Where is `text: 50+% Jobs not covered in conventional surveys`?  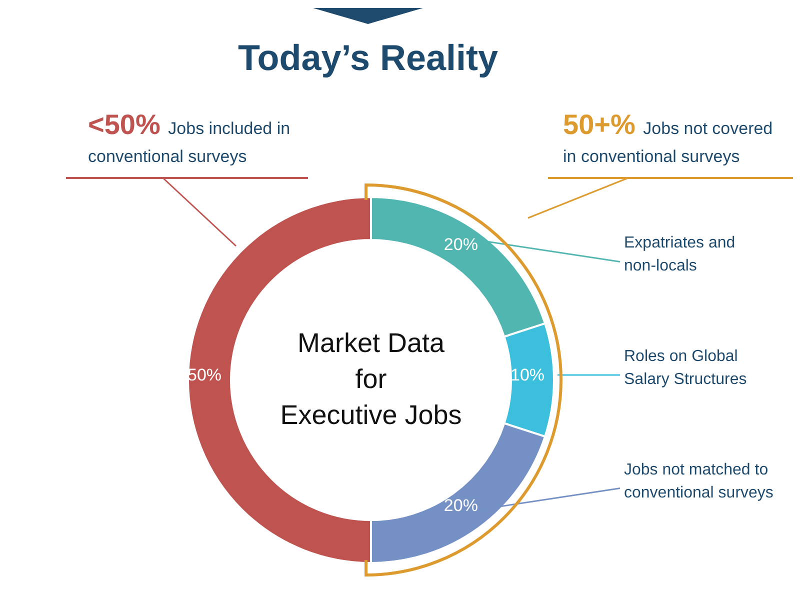
text: 50+% Jobs not covered in conventional surveys is located at coordinates (668, 137).